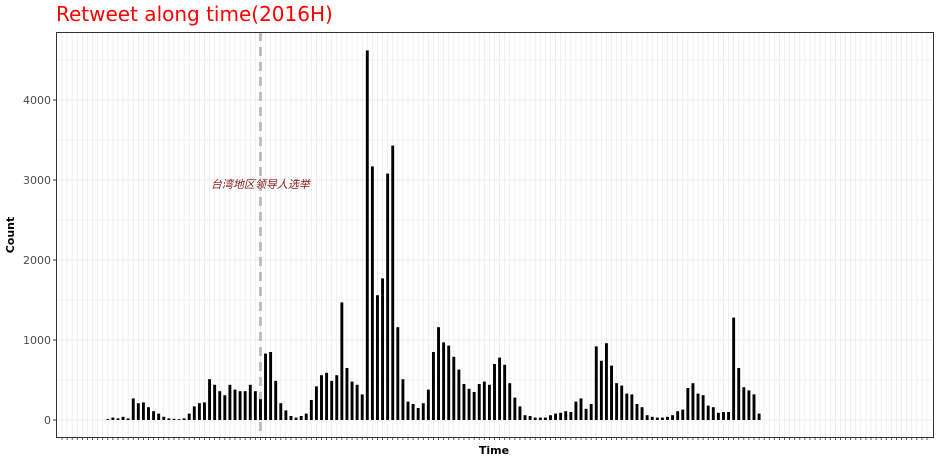 Image resolution: width=940 pixels, height=463 pixels. What do you see at coordinates (37, 340) in the screenshot?
I see `y-tick-label: 1000` at bounding box center [37, 340].